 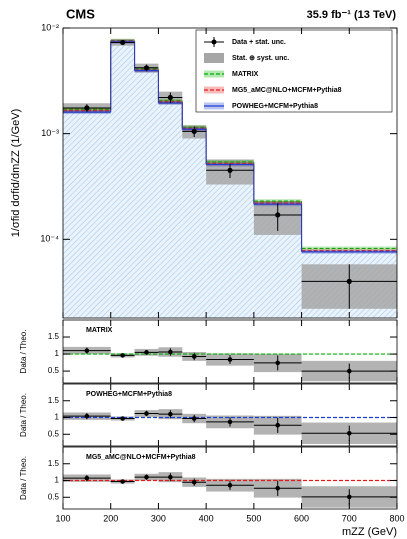 What do you see at coordinates (62, 518) in the screenshot?
I see `x-tick-label: 100` at bounding box center [62, 518].